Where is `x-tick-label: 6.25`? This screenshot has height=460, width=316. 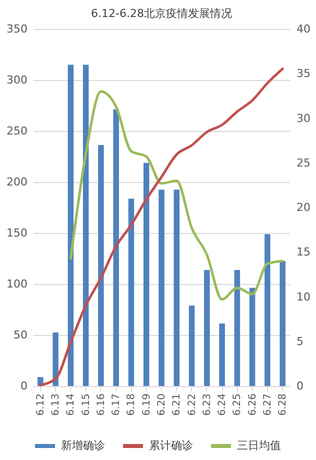 x-tick-label: 6.25 is located at coordinates (238, 405).